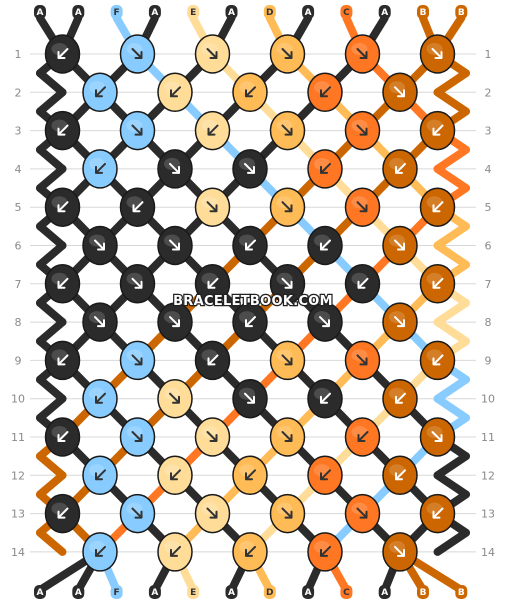 This screenshot has height=604, width=506. Describe the element at coordinates (18, 322) in the screenshot. I see `row-number-left: 8` at that location.